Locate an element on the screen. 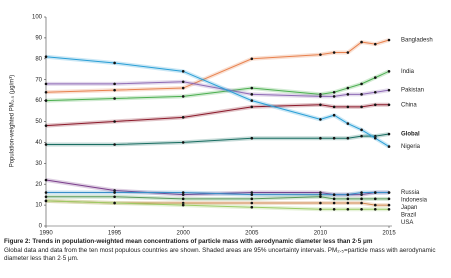 This screenshot has width=451, height=278. x-tick-label: 1990 is located at coordinates (46, 233).